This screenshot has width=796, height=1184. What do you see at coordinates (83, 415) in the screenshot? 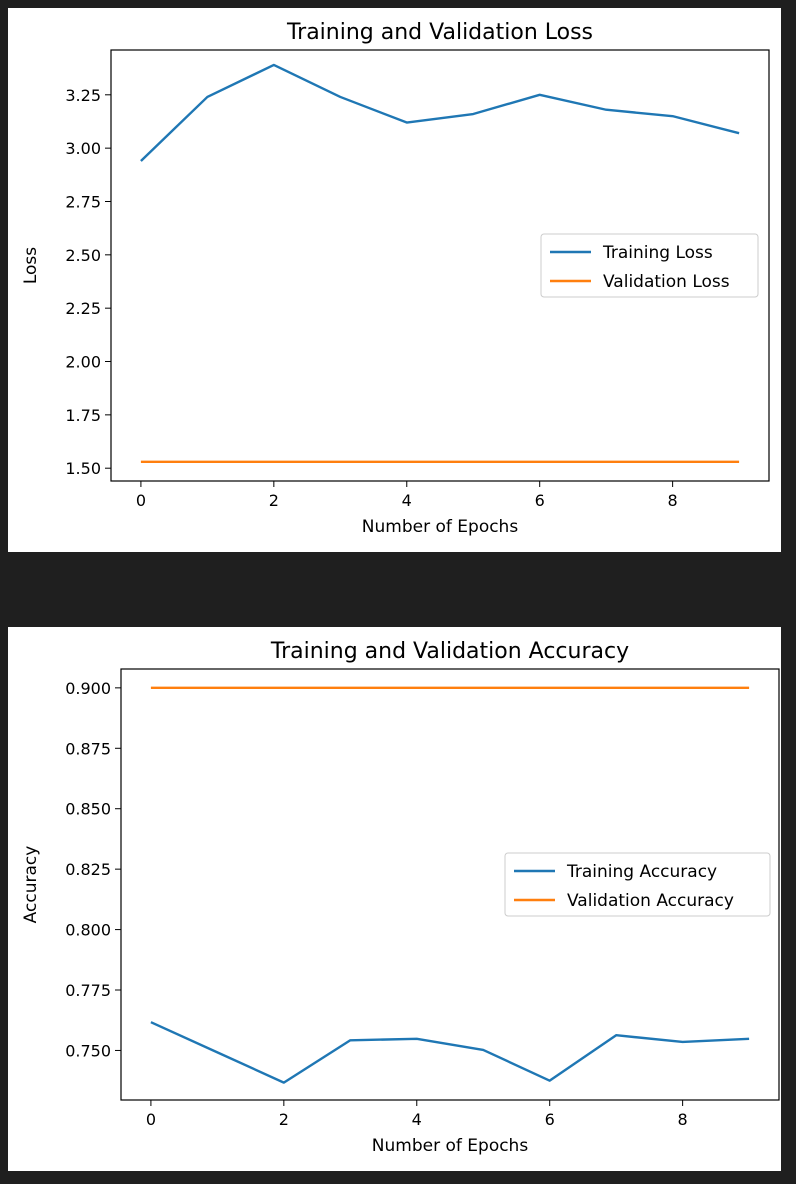
I see `loss-y-tick-label: 1.75` at bounding box center [83, 415].